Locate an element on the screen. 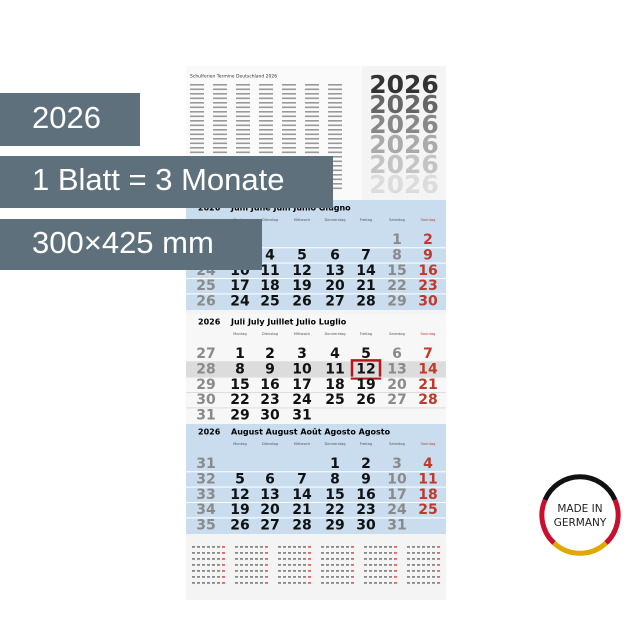 Image resolution: width=640 pixels, height=644 pixels. weekday-label: Dienstag is located at coordinates (270, 334).